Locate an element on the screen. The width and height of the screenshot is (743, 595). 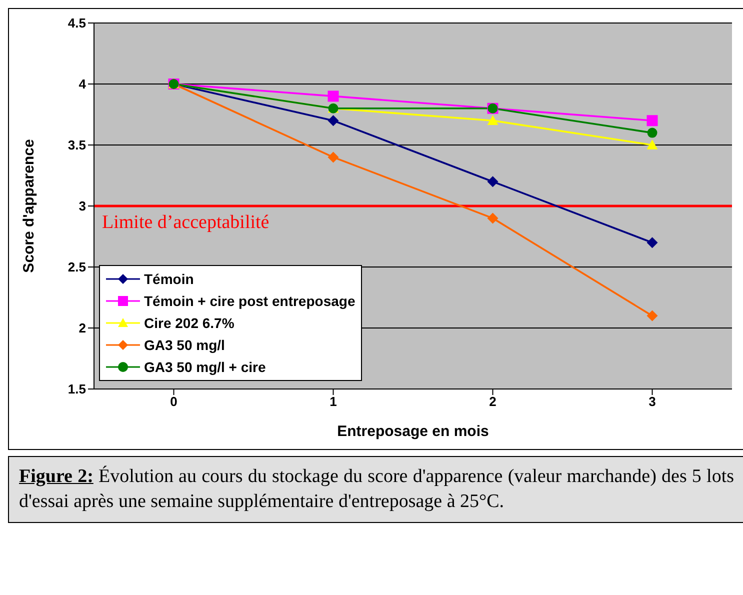
legend-label: Cire 202 6.7% is located at coordinates (189, 323).